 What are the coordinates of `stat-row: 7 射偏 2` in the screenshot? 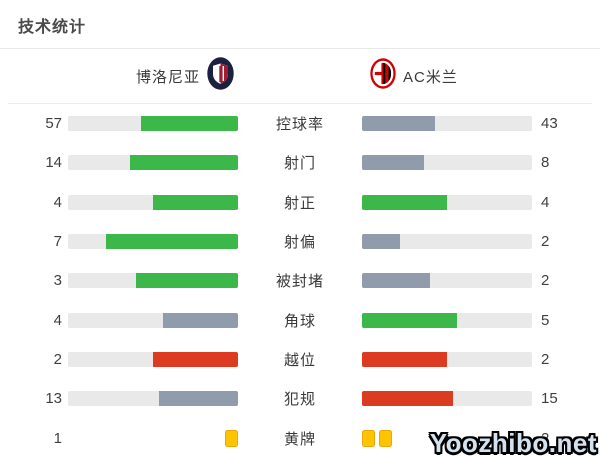 It's located at (300, 241).